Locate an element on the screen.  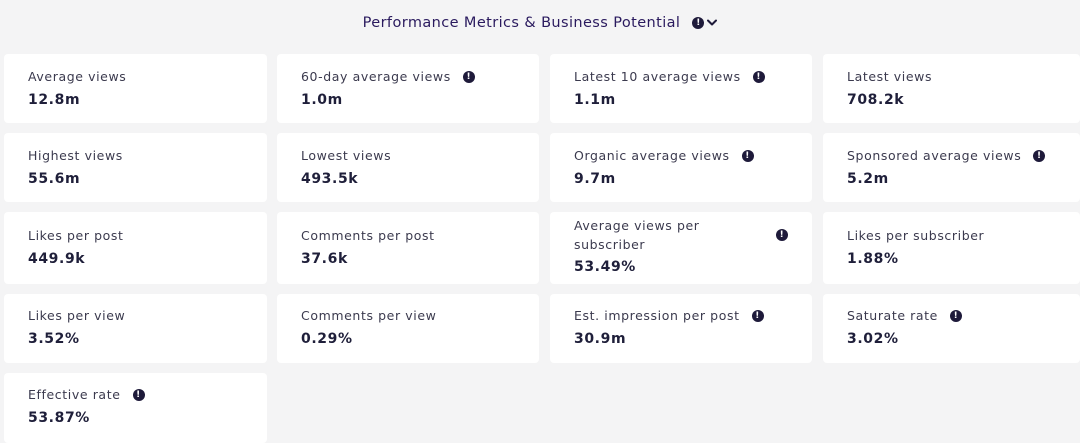
metric-label: Average views per subscriber is located at coordinates (637, 235).